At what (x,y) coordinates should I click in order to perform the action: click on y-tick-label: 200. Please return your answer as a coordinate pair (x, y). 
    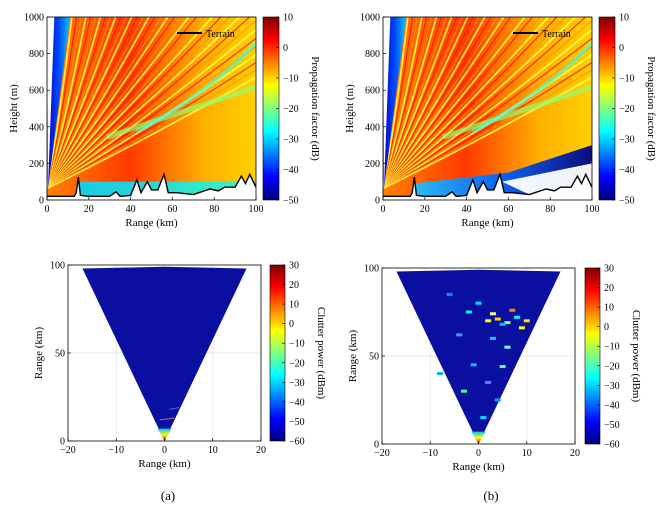
    Looking at the image, I should click on (372, 164).